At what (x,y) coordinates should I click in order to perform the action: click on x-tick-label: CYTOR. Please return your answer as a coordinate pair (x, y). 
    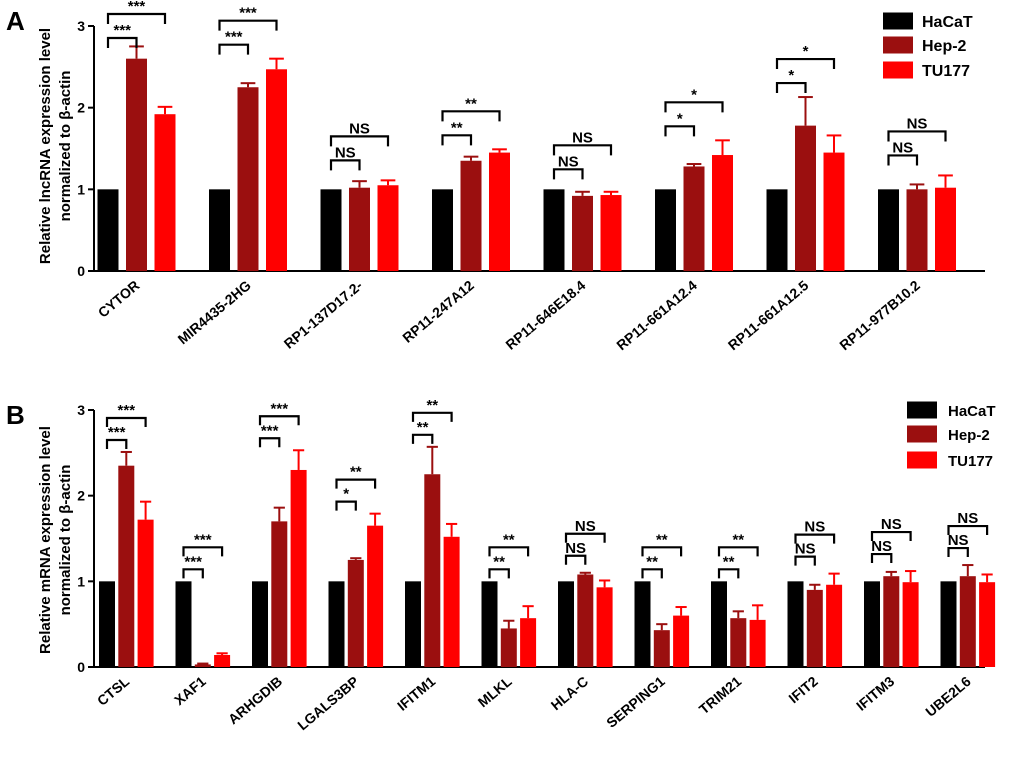
    Looking at the image, I should click on (119, 299).